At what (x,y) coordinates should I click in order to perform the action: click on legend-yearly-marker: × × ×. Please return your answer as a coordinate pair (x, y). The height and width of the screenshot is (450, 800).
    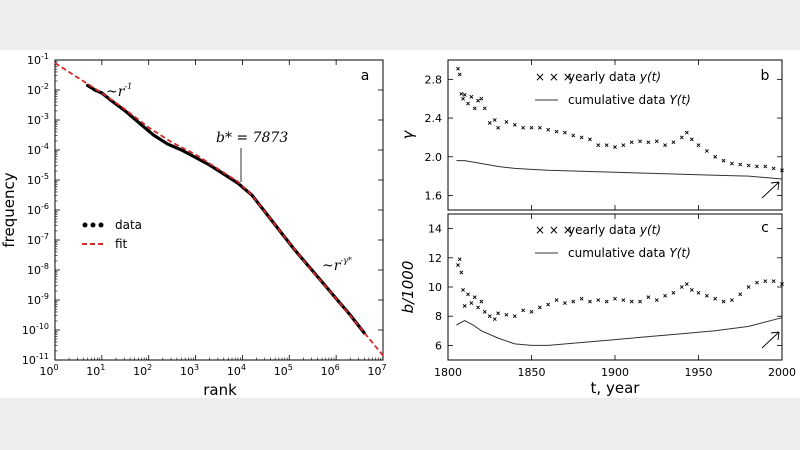
    Looking at the image, I should click on (554, 230).